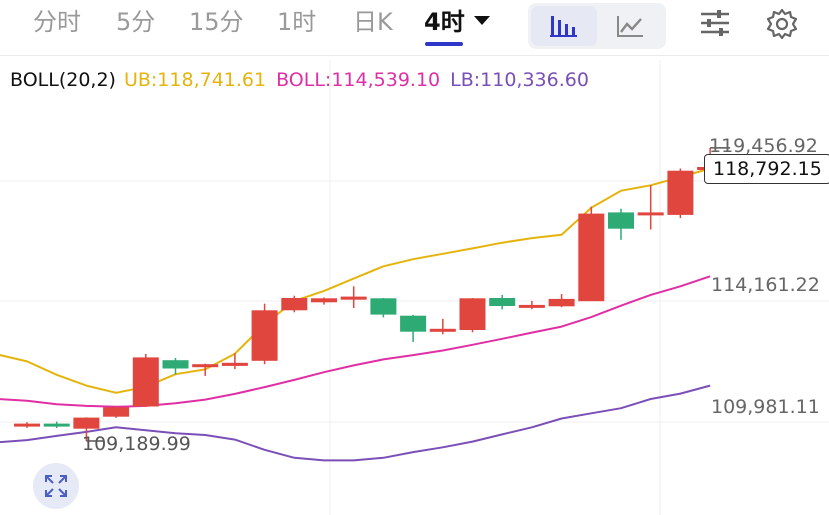 Image resolution: width=829 pixels, height=515 pixels. What do you see at coordinates (444, 44) in the screenshot?
I see `active-tab-indicator` at bounding box center [444, 44].